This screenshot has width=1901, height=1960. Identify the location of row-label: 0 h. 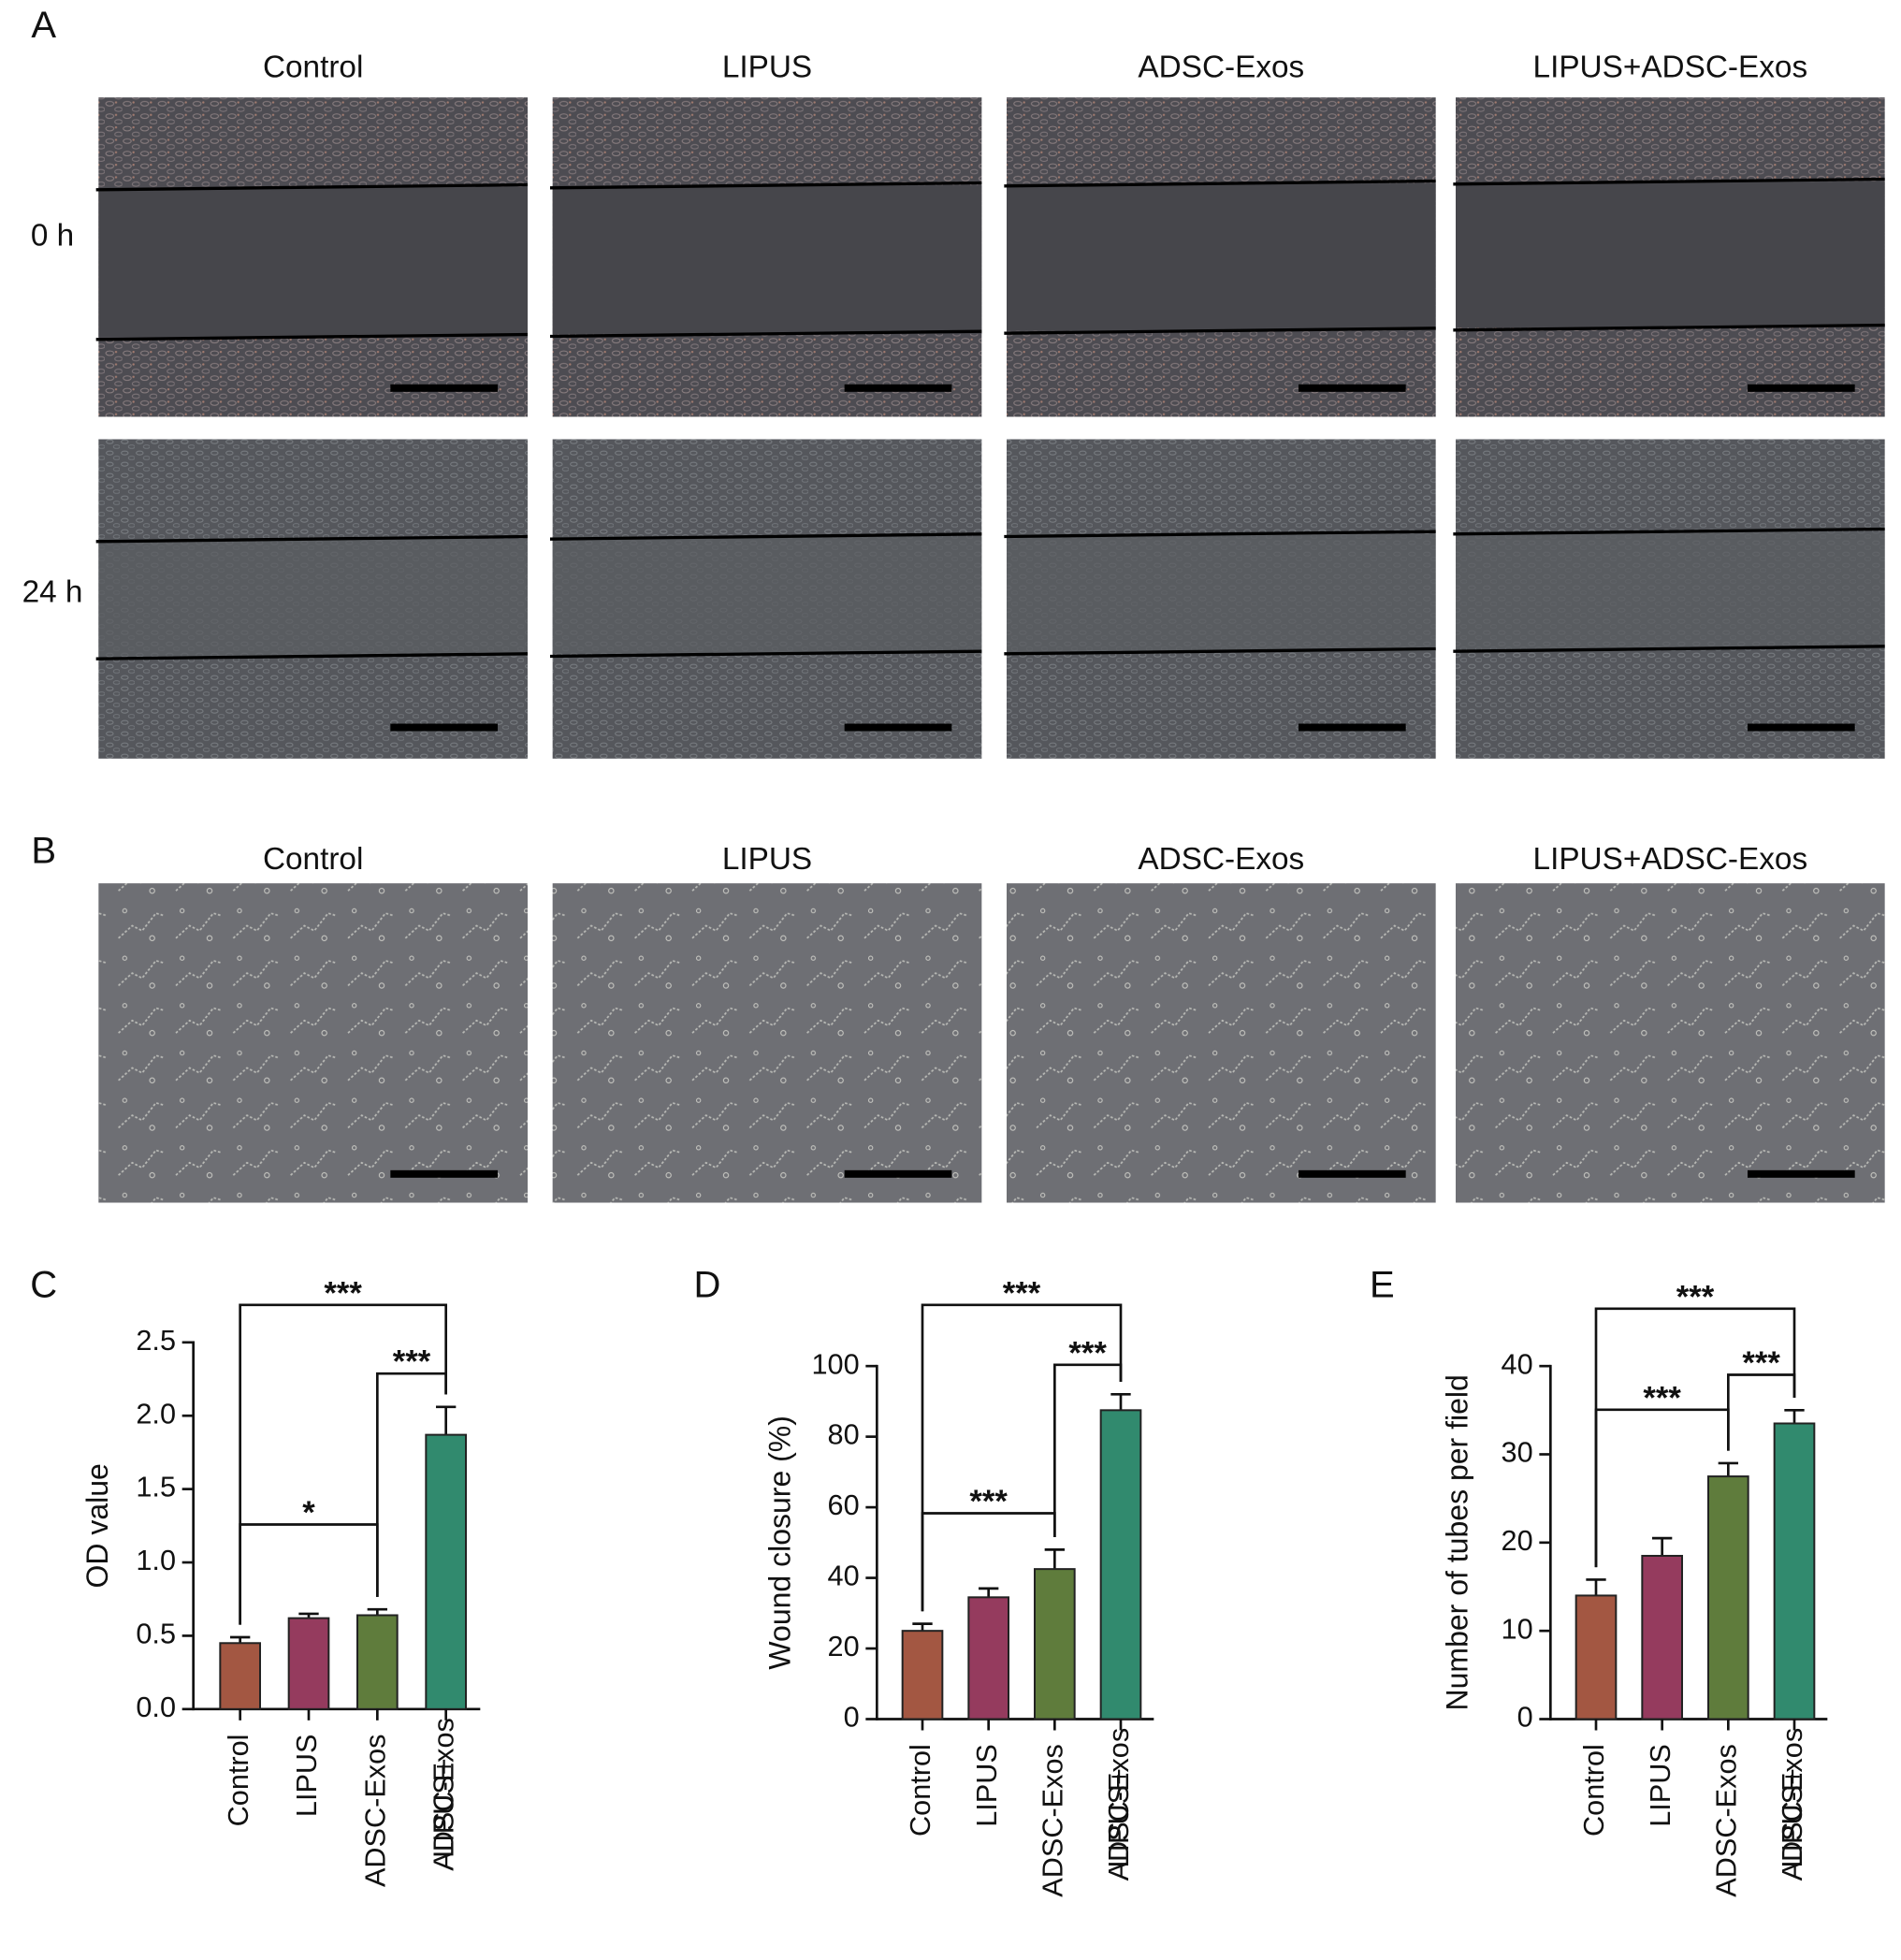
(52, 236).